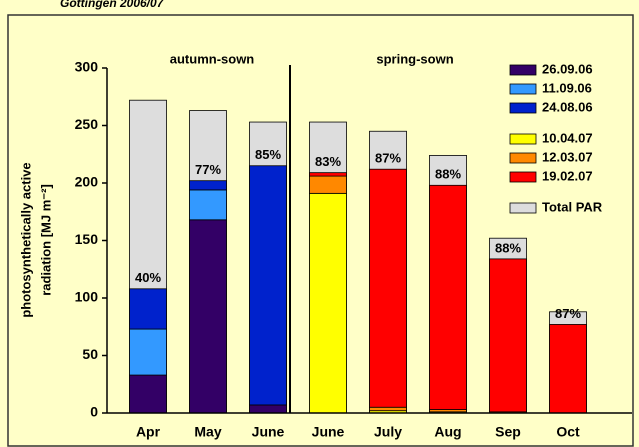 Image resolution: width=639 pixels, height=447 pixels. Describe the element at coordinates (90, 354) in the screenshot. I see `y-tick-label: 50` at that location.